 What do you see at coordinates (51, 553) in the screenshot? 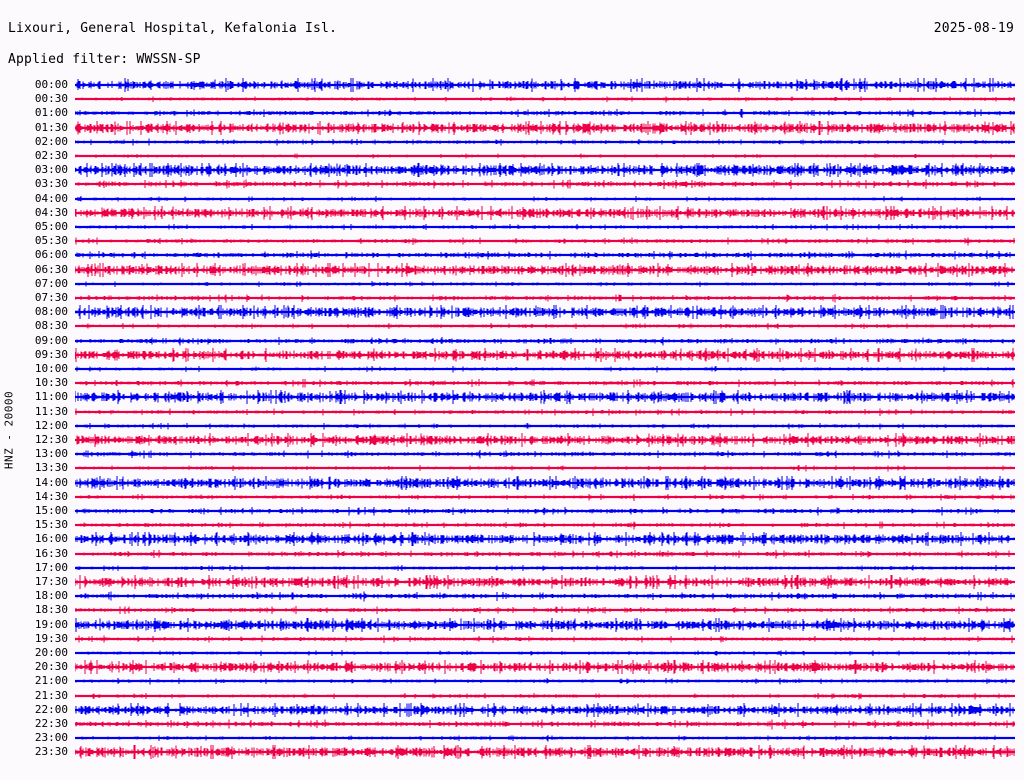
I see `time-tick-label: 16:30` at bounding box center [51, 553].